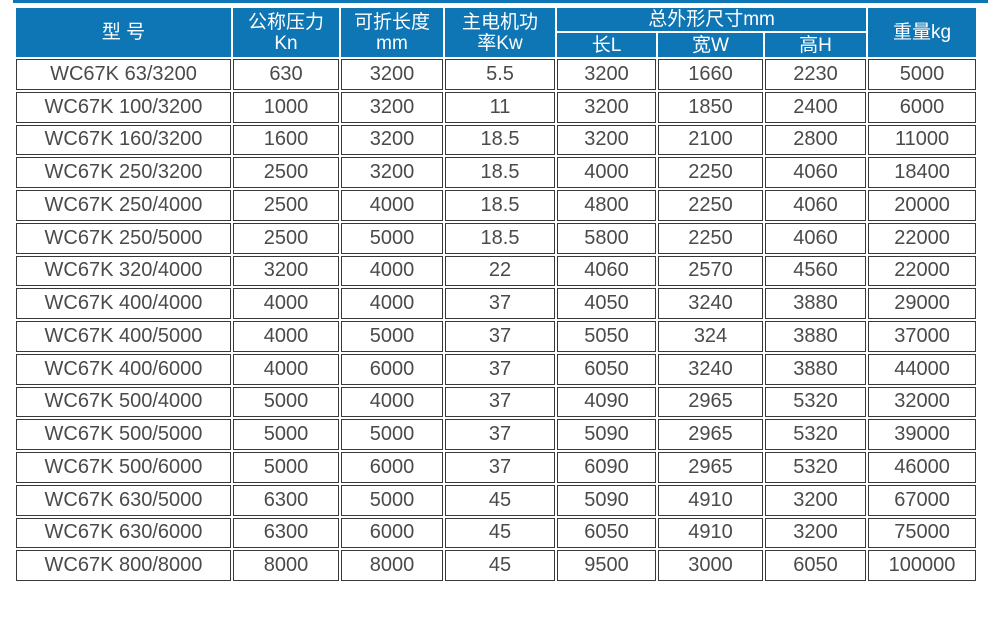 Image resolution: width=992 pixels, height=641 pixels. I want to click on header-model-label: 型 号, so click(123, 32).